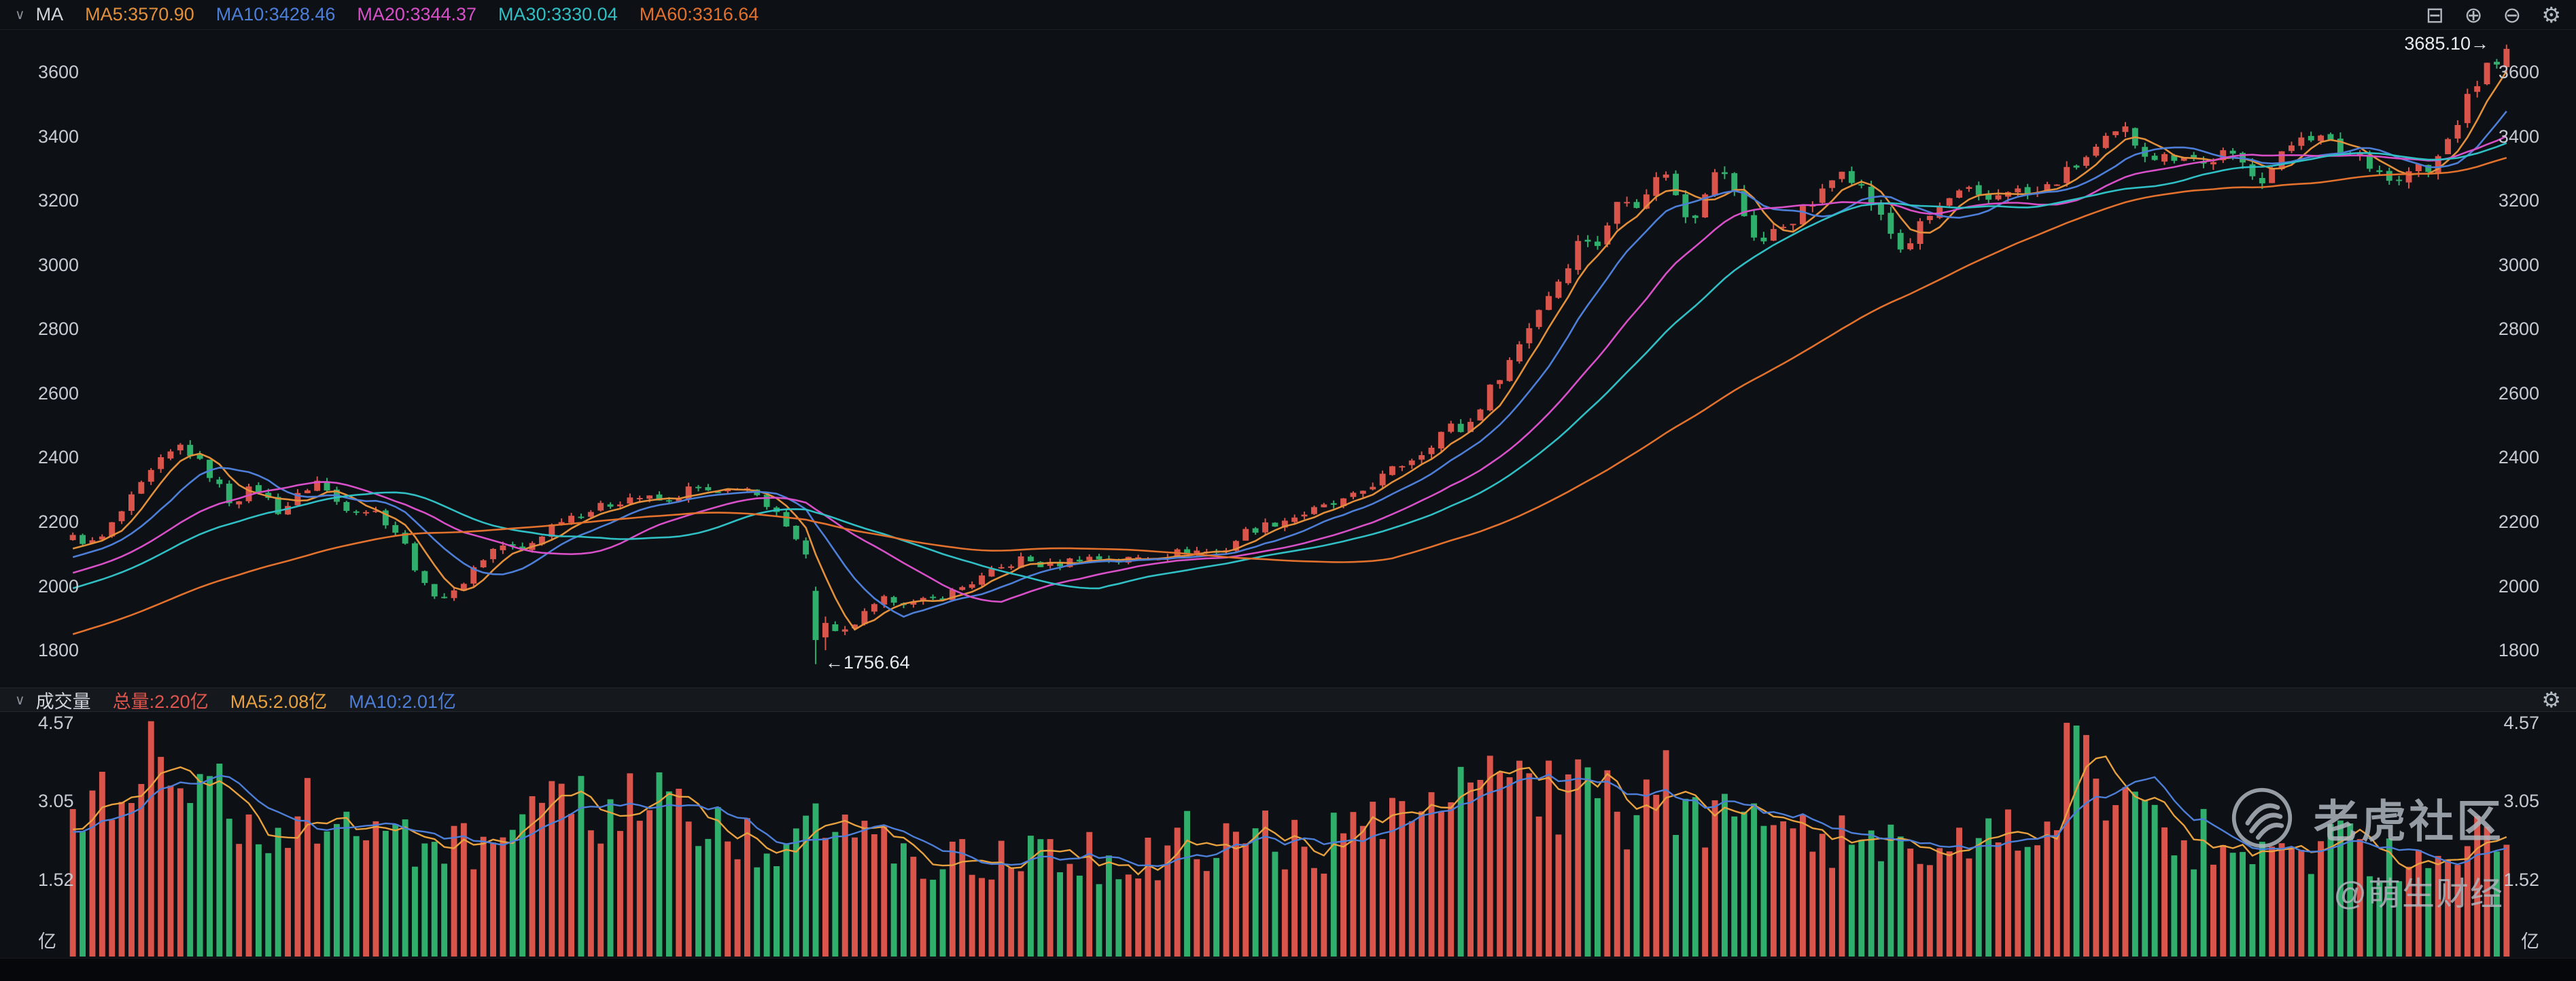  What do you see at coordinates (59, 329) in the screenshot?
I see `price-axis-label-left: 2800` at bounding box center [59, 329].